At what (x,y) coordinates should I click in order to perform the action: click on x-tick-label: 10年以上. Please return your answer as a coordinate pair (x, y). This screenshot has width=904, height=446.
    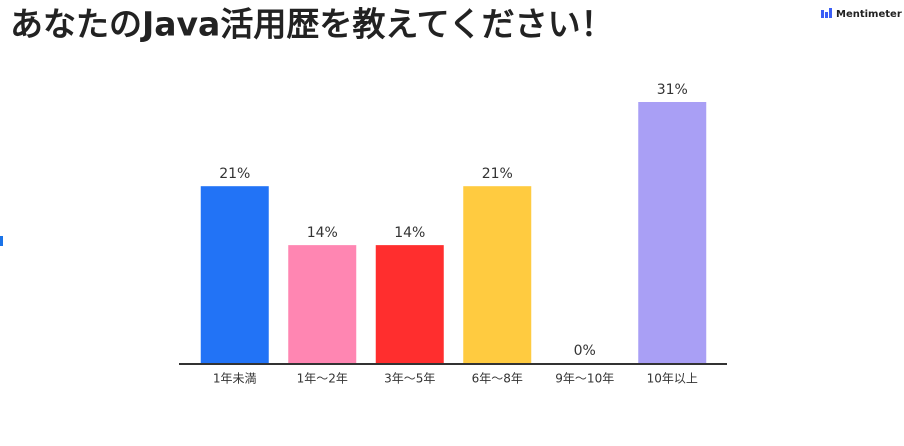
    Looking at the image, I should click on (672, 379).